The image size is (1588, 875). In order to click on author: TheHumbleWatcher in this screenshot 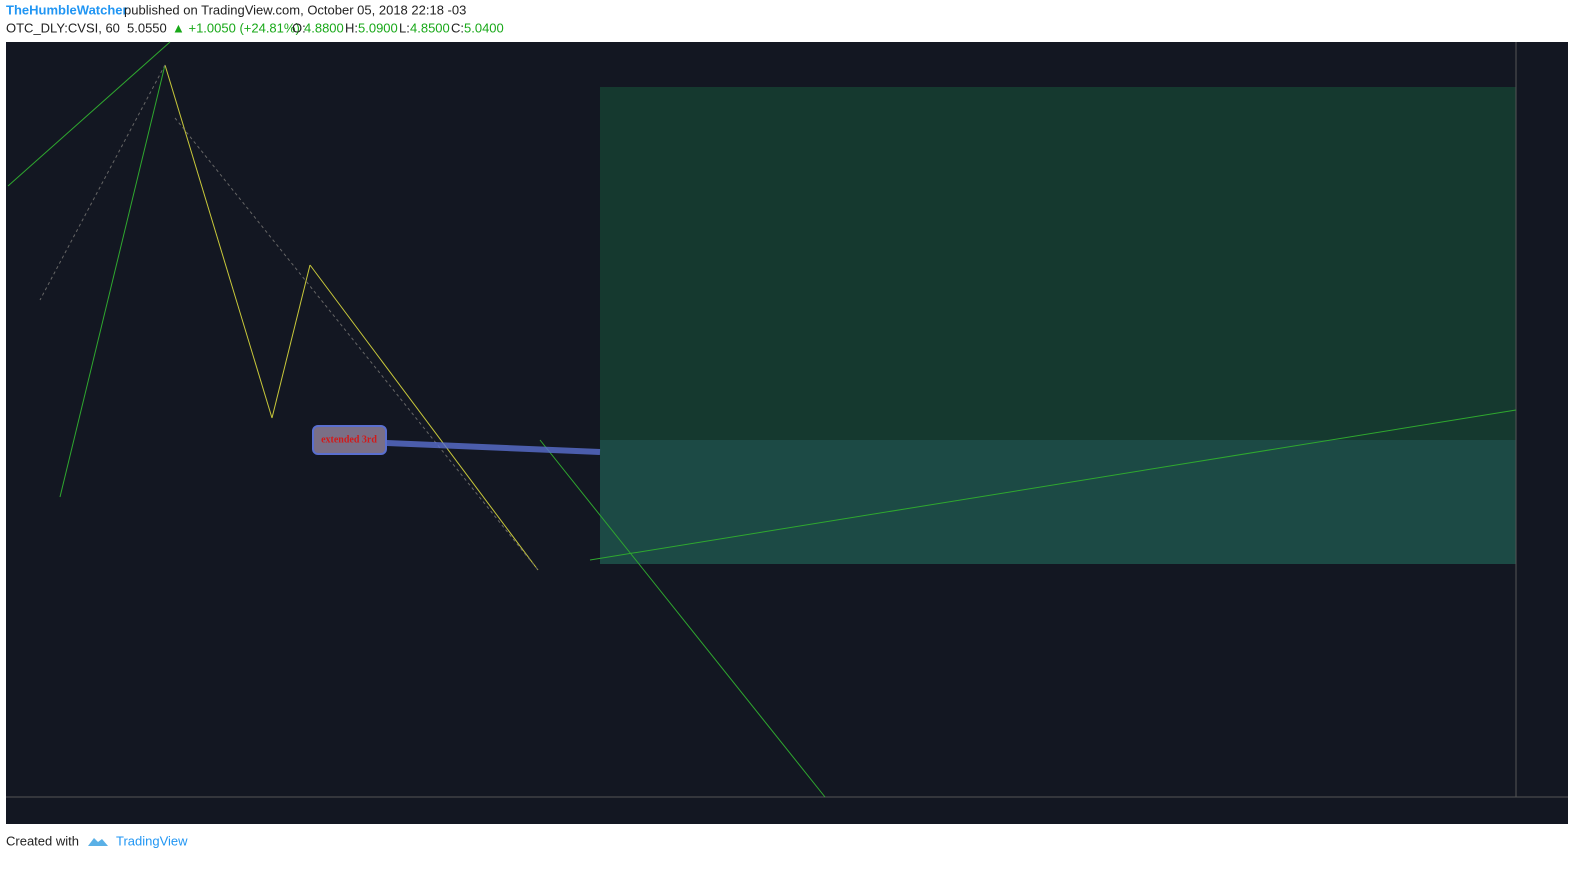, I will do `click(67, 9)`.